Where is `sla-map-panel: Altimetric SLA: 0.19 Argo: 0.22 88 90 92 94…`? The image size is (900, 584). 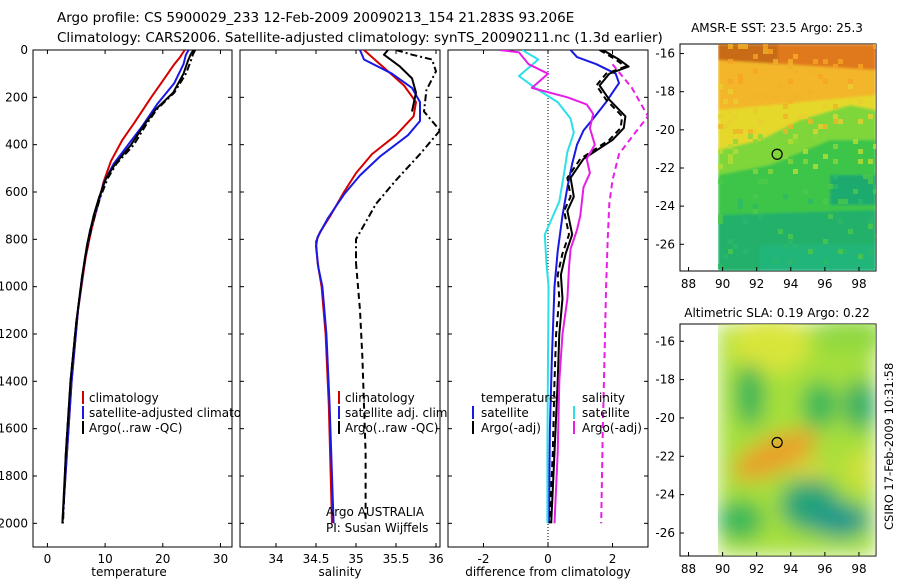 sla-map-panel: Altimetric SLA: 0.19 Argo: 0.22 88 90 92 94… is located at coordinates (766, 441).